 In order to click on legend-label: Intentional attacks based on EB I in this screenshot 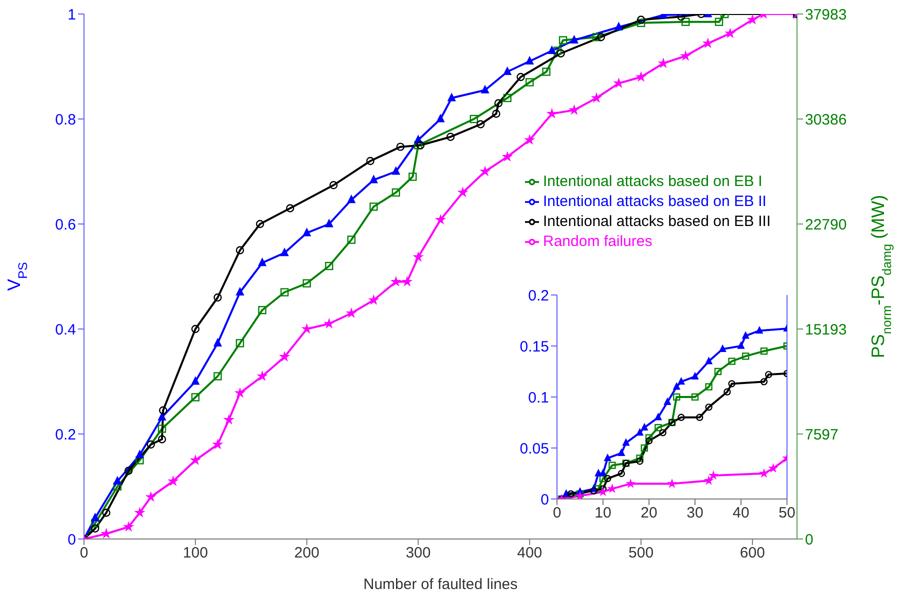, I will do `click(652, 181)`.